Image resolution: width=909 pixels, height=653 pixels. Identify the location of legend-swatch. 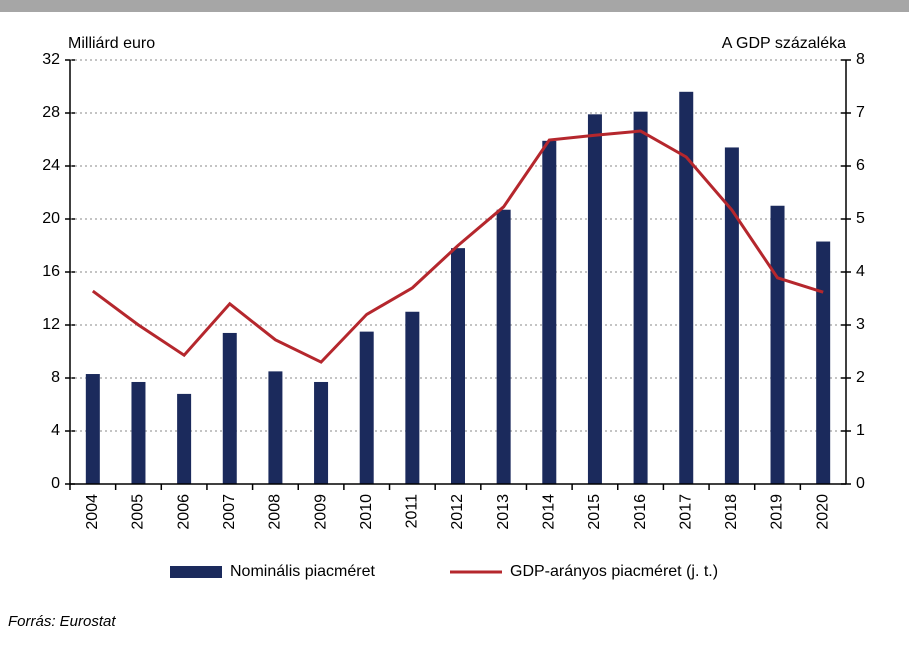
(196, 572).